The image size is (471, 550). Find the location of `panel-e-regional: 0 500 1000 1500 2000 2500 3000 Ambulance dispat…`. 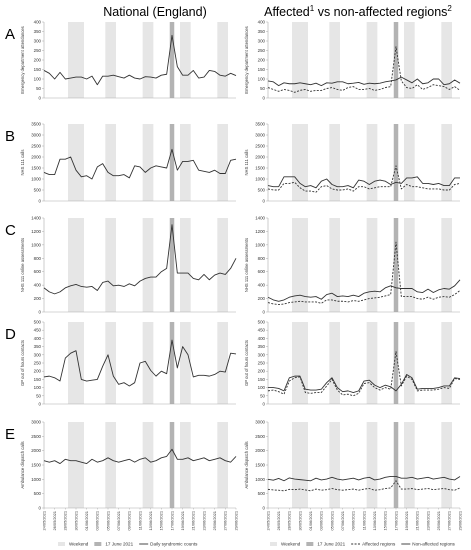

panel-e-regional: 0 500 1000 1500 2000 2500 3000 Ambulance dispat… is located at coordinates (353, 475).